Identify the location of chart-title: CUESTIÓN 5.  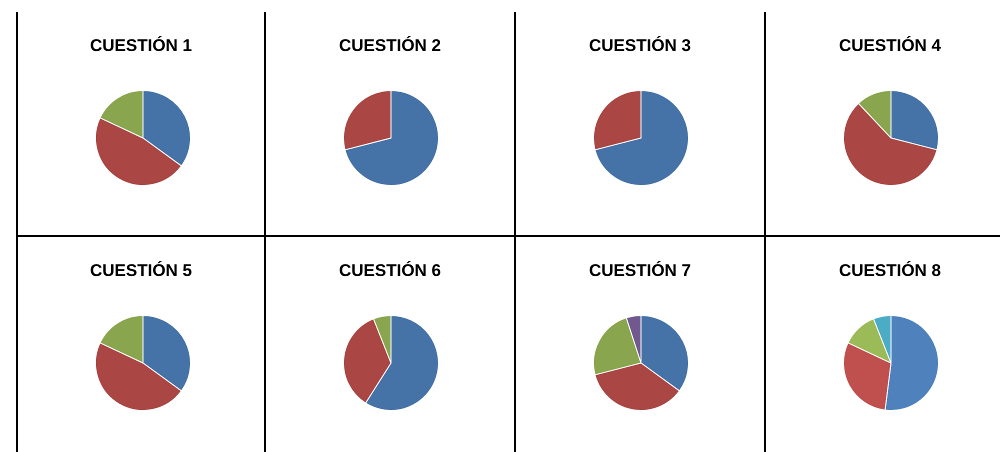
(141, 271).